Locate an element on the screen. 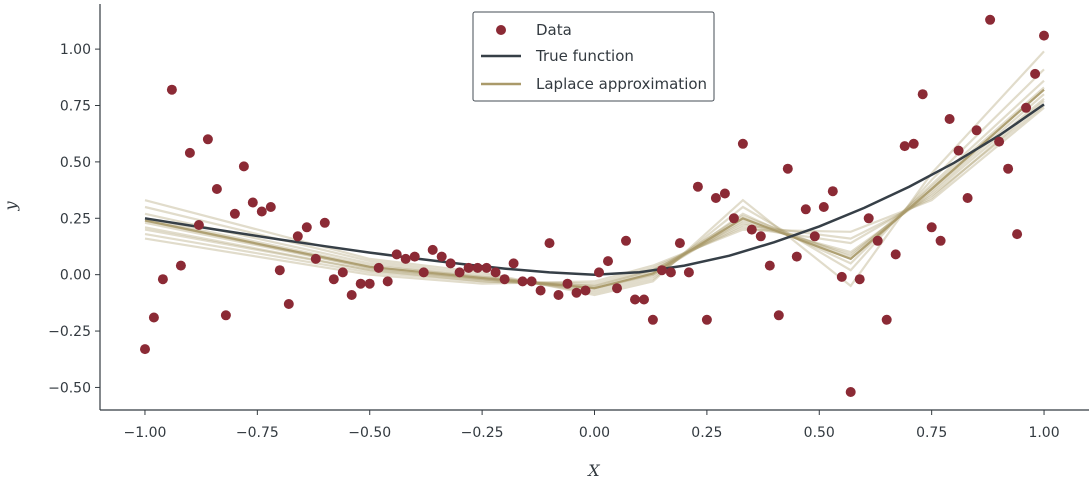 This screenshot has width=1091, height=485. x-tick-label: −0.75 is located at coordinates (257, 433).